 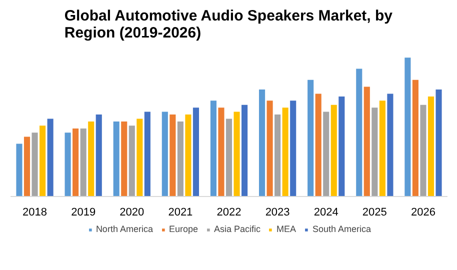 What do you see at coordinates (83, 212) in the screenshot?
I see `x-tick-label: 2019` at bounding box center [83, 212].